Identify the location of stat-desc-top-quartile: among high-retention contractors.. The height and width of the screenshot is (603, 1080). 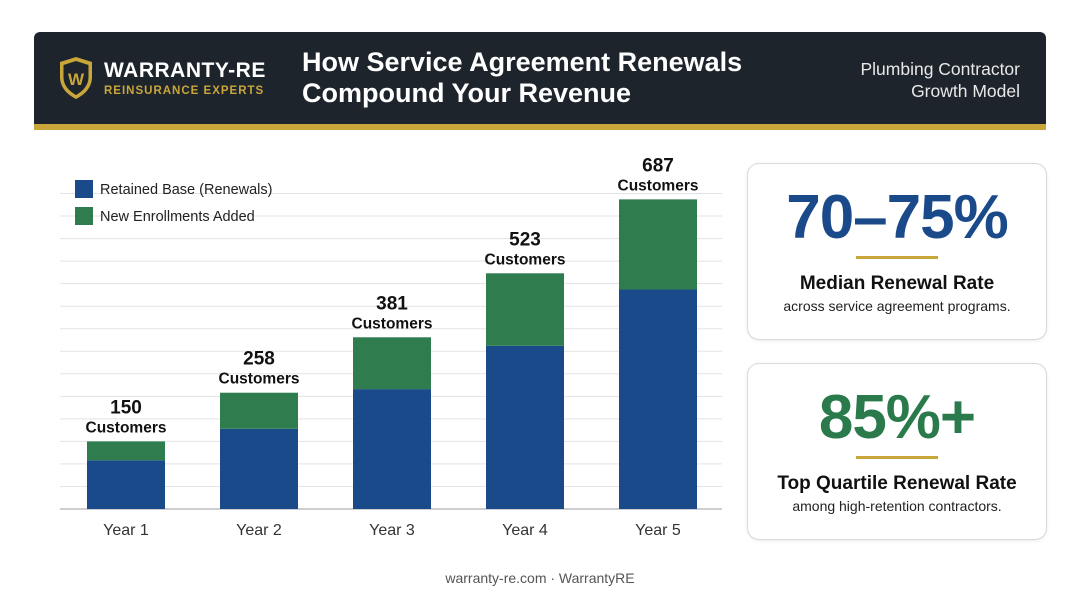
(897, 506).